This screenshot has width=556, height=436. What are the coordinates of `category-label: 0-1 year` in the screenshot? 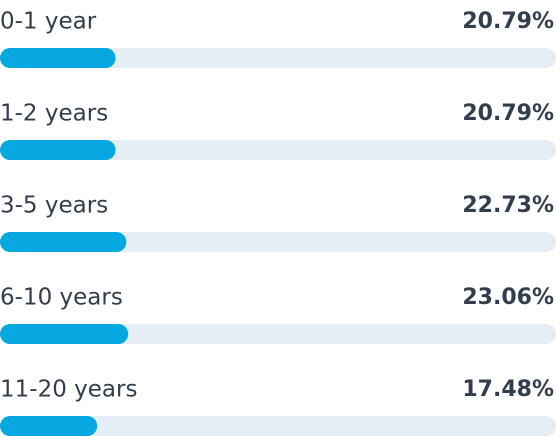 It's located at (48, 22).